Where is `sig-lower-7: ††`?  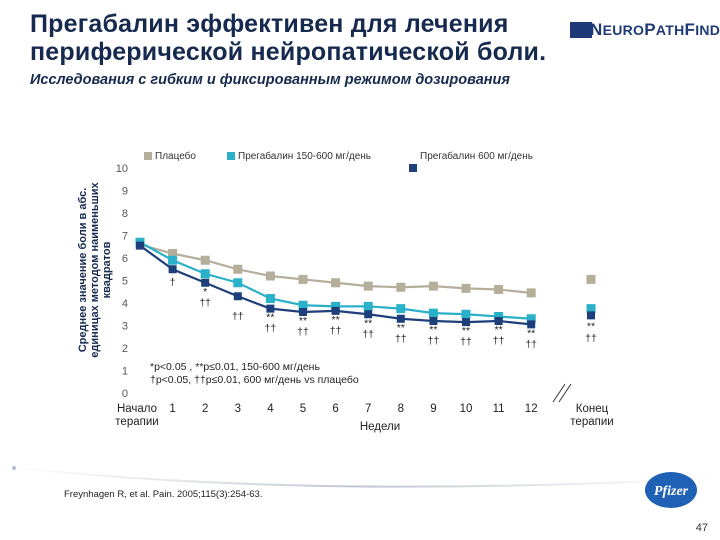 sig-lower-7: †† is located at coordinates (368, 334).